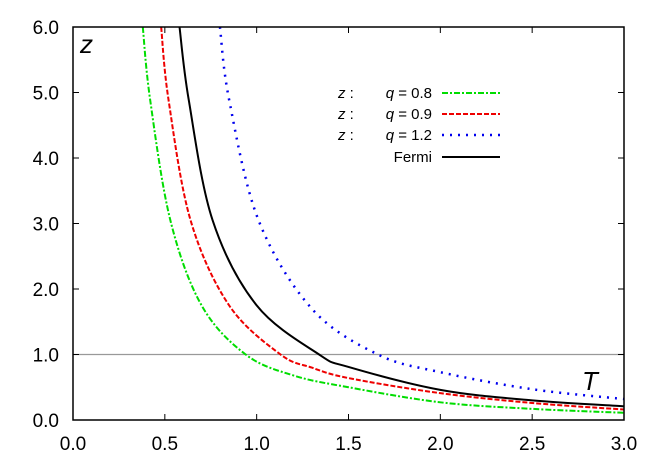  Describe the element at coordinates (46, 356) in the screenshot. I see `y-tick-label: 1.0` at that location.